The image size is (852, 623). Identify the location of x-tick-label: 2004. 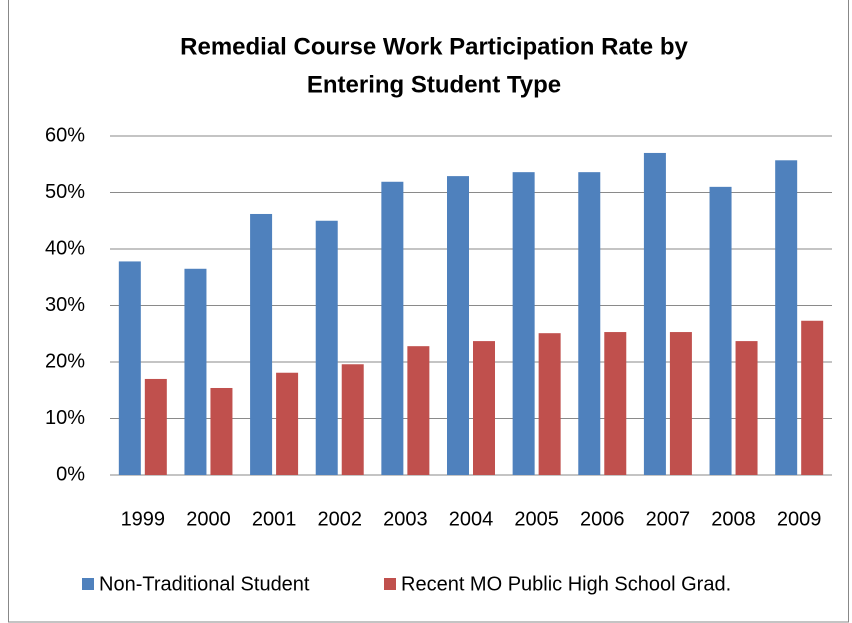
(471, 519).